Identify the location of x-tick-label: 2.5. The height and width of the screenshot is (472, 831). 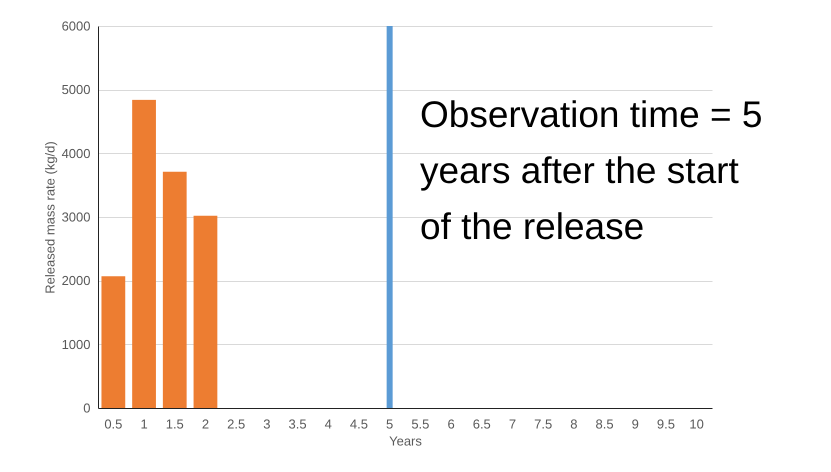
(236, 424).